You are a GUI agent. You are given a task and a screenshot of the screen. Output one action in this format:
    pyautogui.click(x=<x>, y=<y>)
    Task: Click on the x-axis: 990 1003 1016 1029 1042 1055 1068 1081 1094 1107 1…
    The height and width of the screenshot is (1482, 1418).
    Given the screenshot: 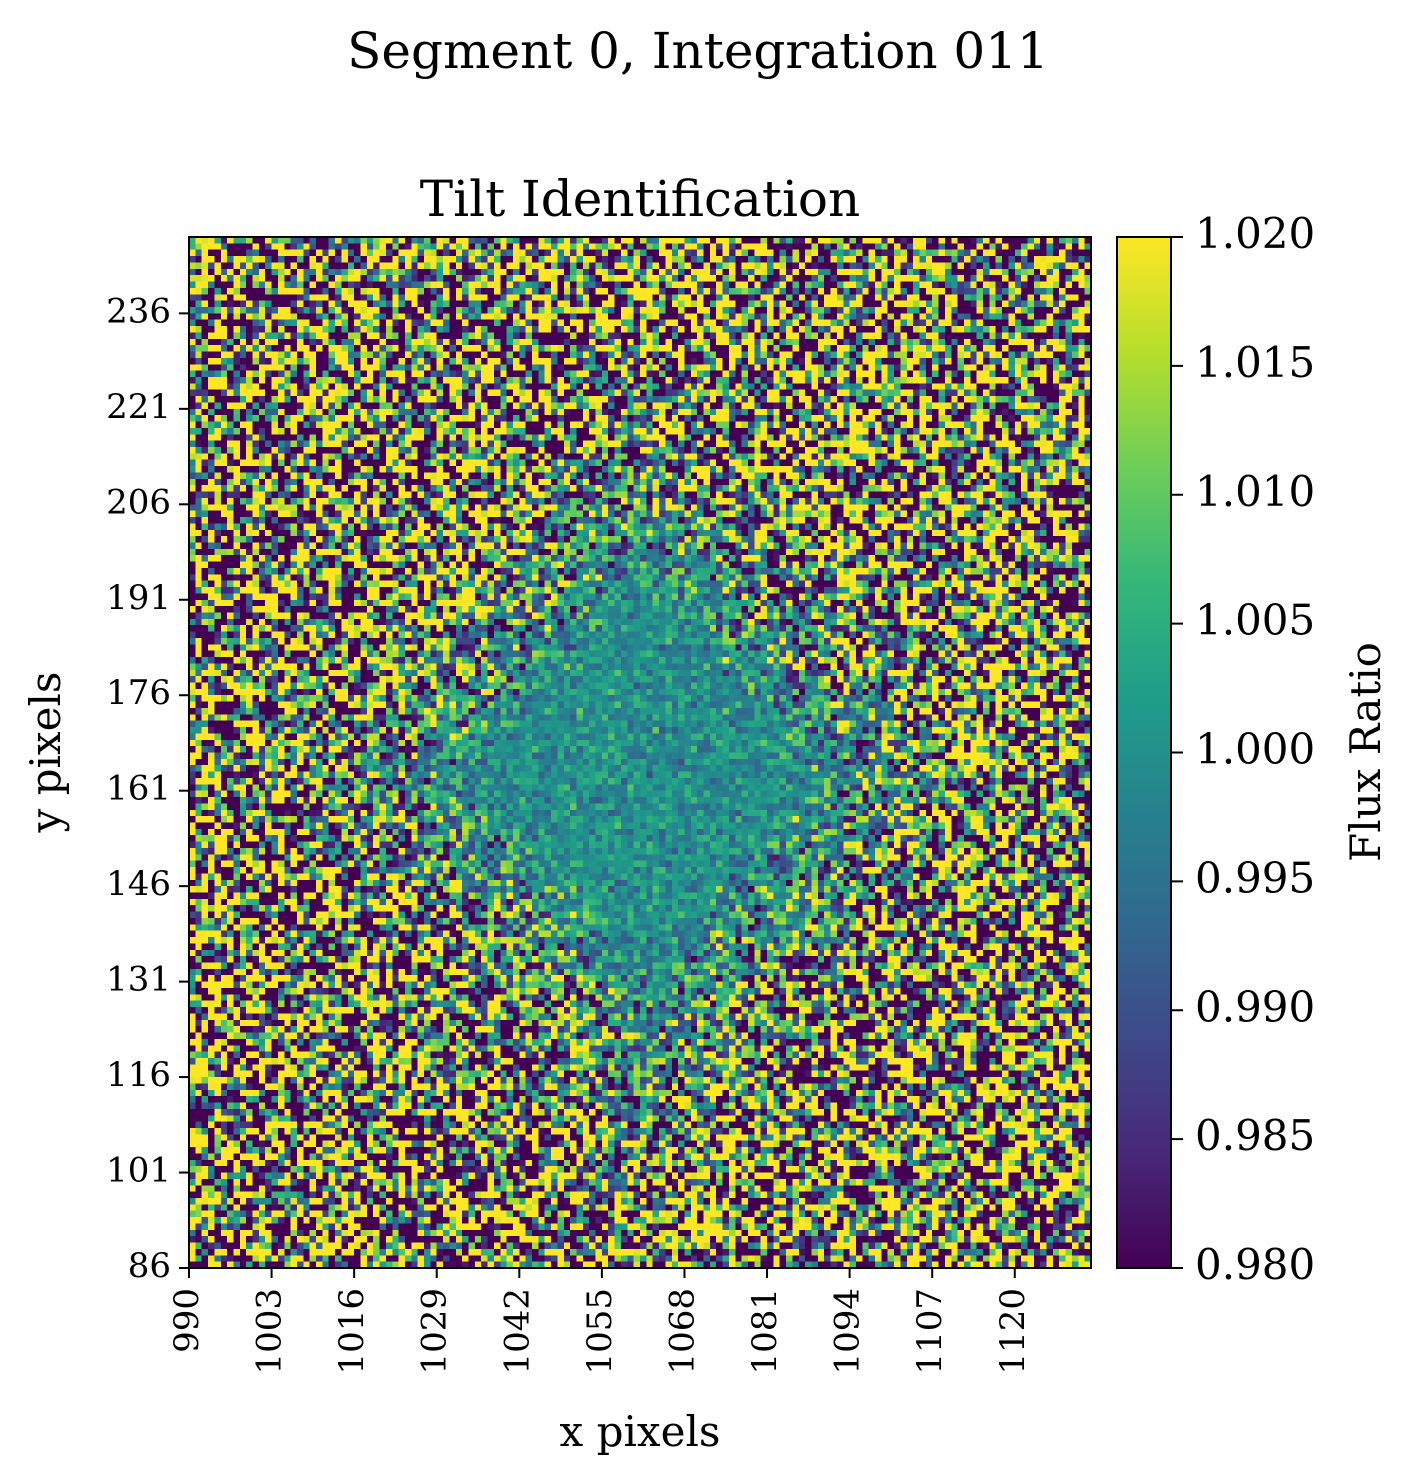 What is the action you would take?
    pyautogui.click(x=600, y=1321)
    